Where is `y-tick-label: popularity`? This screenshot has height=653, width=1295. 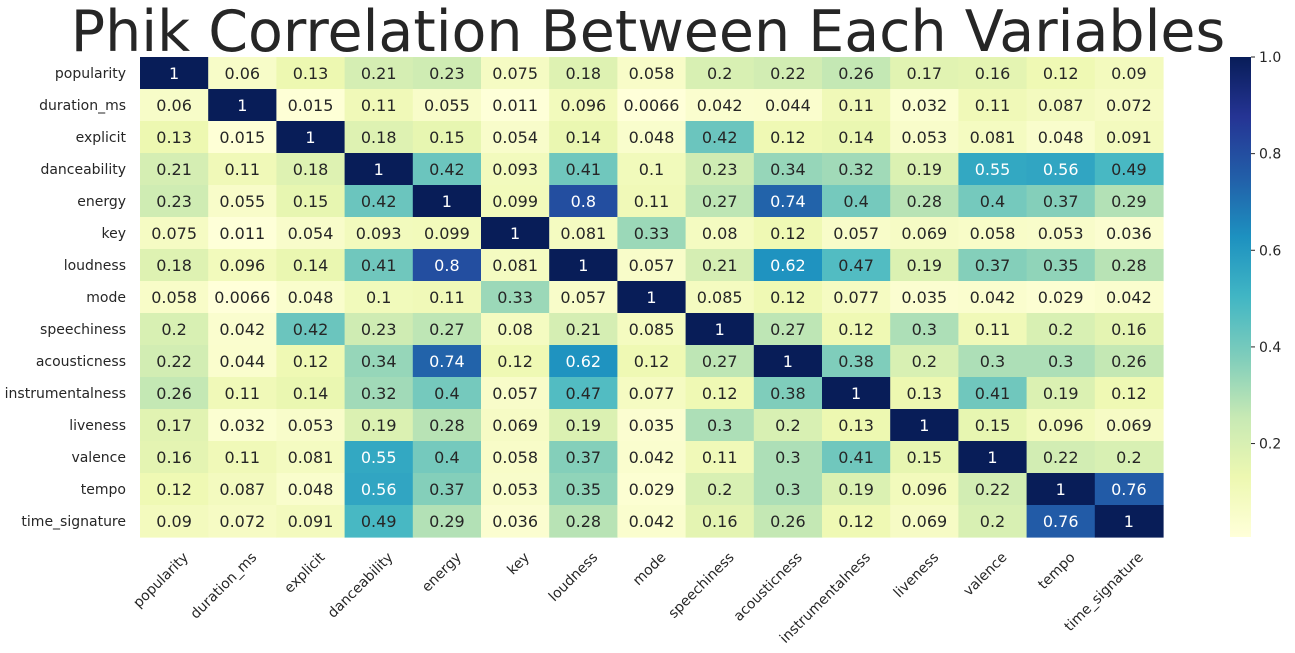 y-tick-label: popularity is located at coordinates (90, 74).